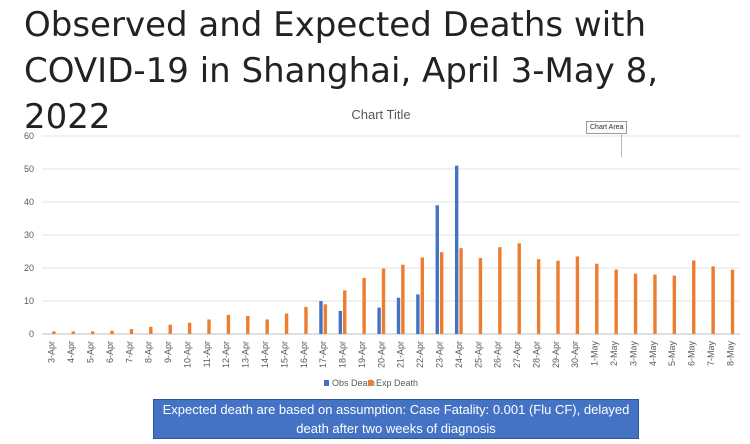 The height and width of the screenshot is (444, 750). I want to click on x-tick-label: 18-Apr, so click(343, 354).